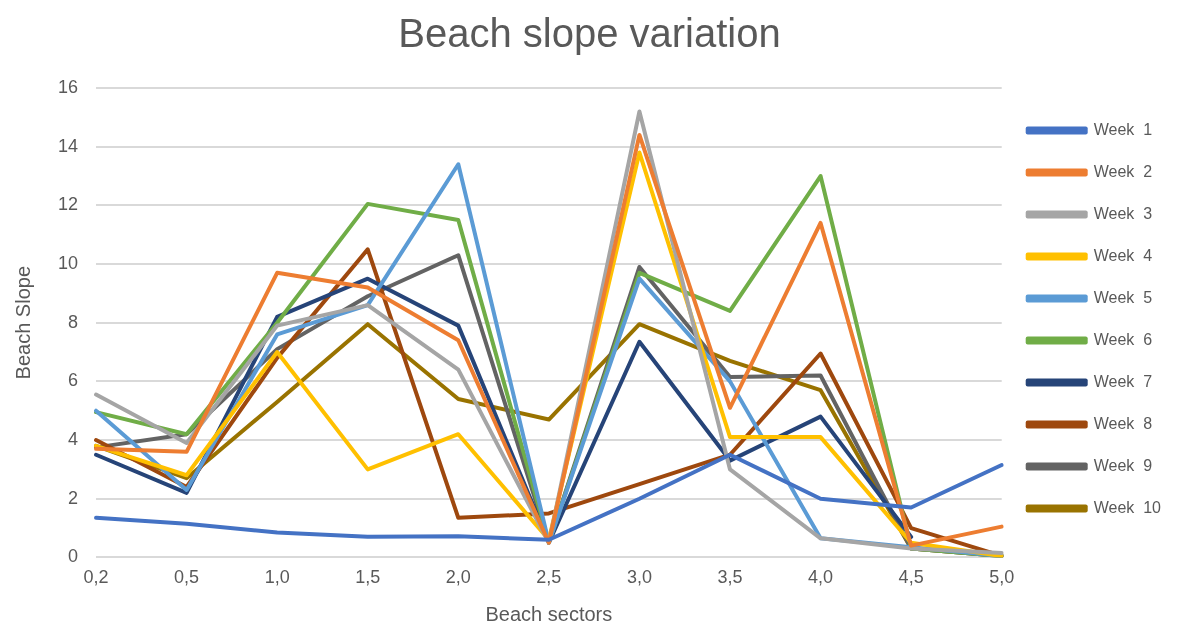 This screenshot has height=637, width=1181. I want to click on x-axis-title: Beach sectors, so click(549, 613).